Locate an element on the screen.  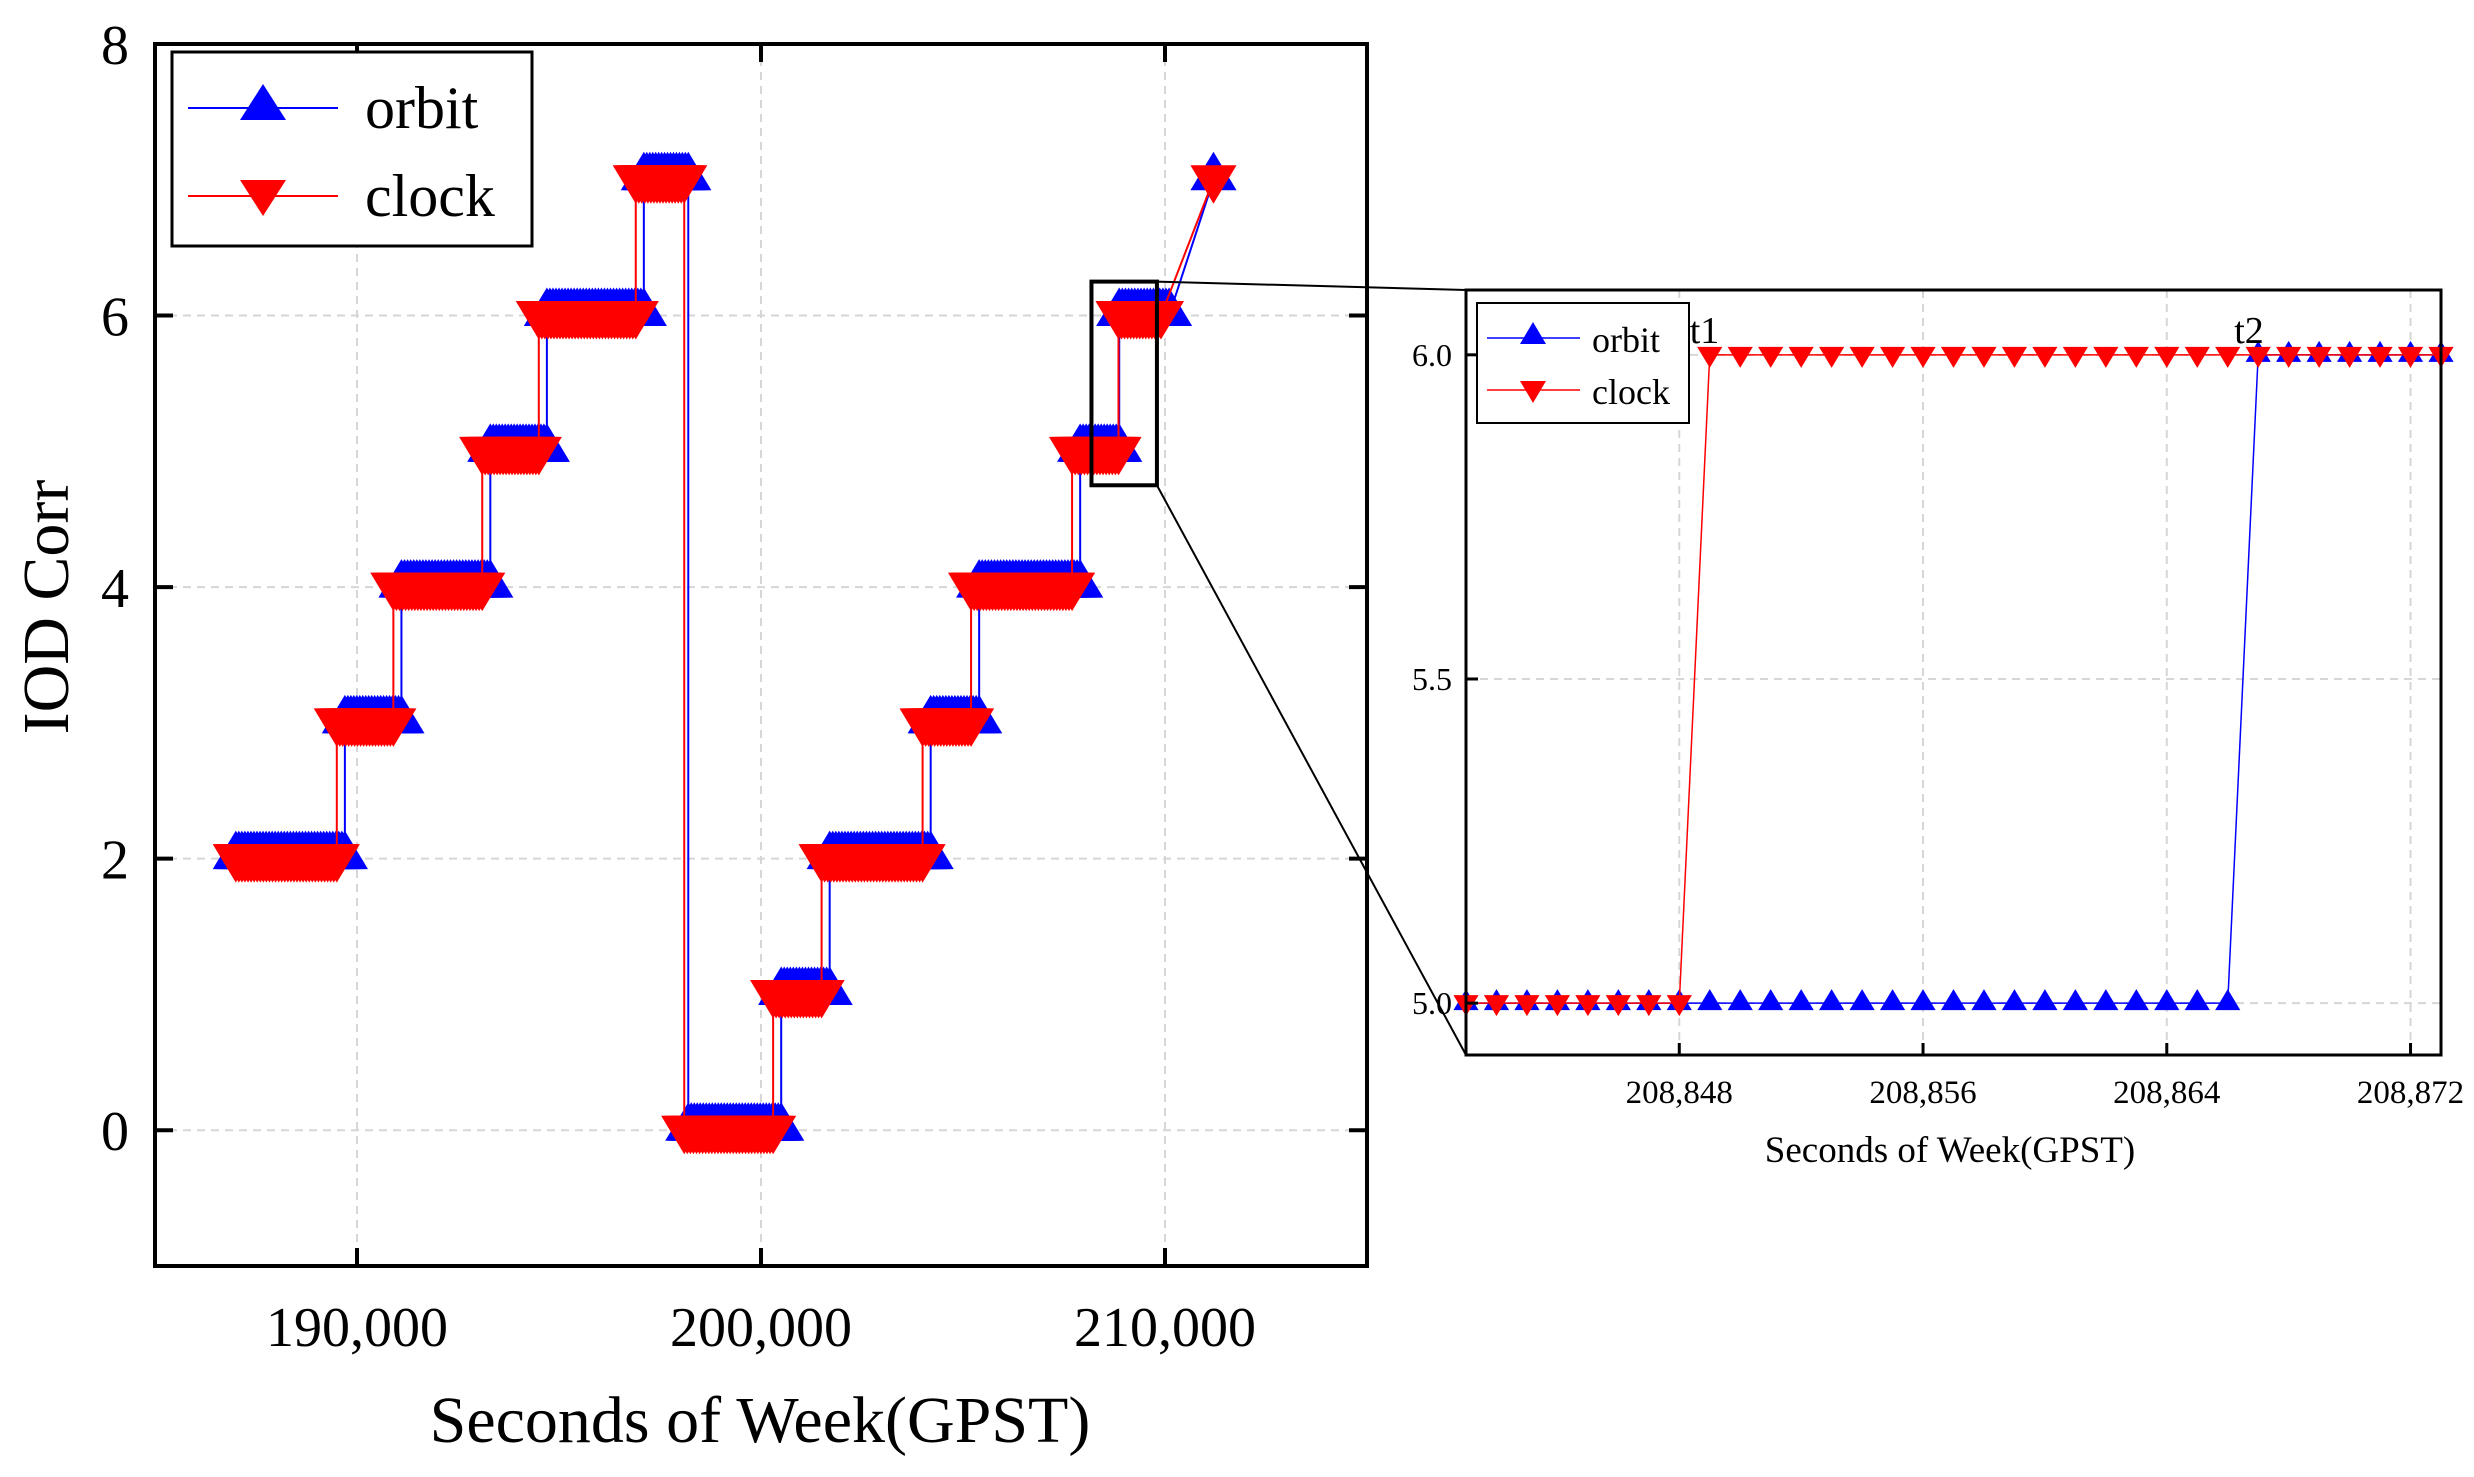
main-x-tick-label: 190,000 is located at coordinates (357, 1328).